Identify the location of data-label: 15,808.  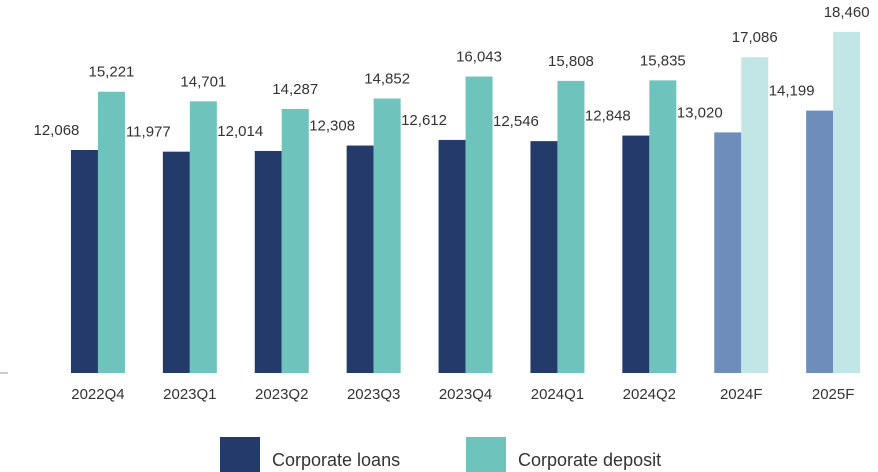
(571, 61).